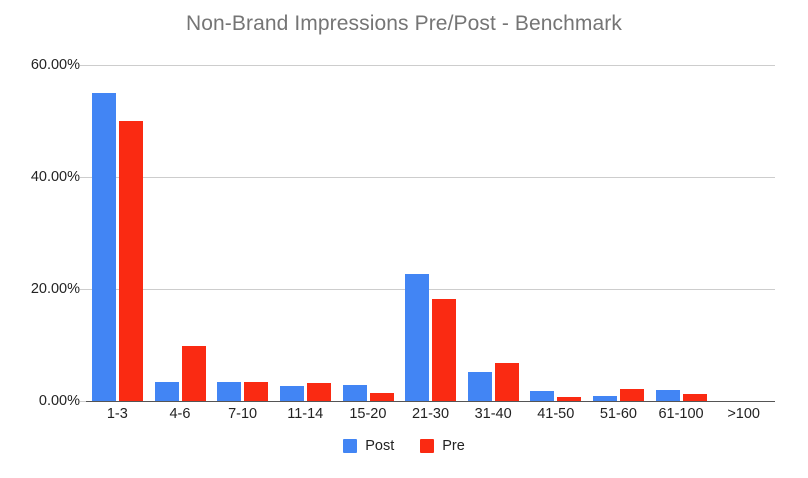 The width and height of the screenshot is (808, 478). What do you see at coordinates (380, 446) in the screenshot?
I see `legend-label: Post` at bounding box center [380, 446].